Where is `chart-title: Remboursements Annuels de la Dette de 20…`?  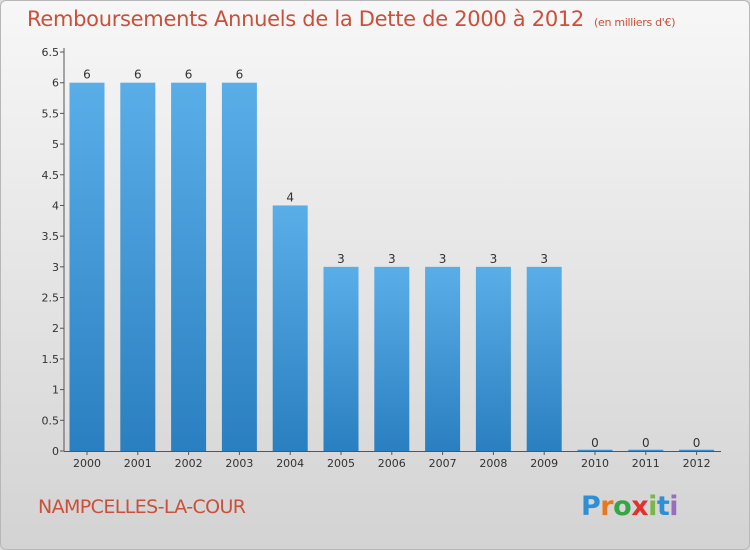 chart-title: Remboursements Annuels de la Dette de 20… is located at coordinates (351, 19).